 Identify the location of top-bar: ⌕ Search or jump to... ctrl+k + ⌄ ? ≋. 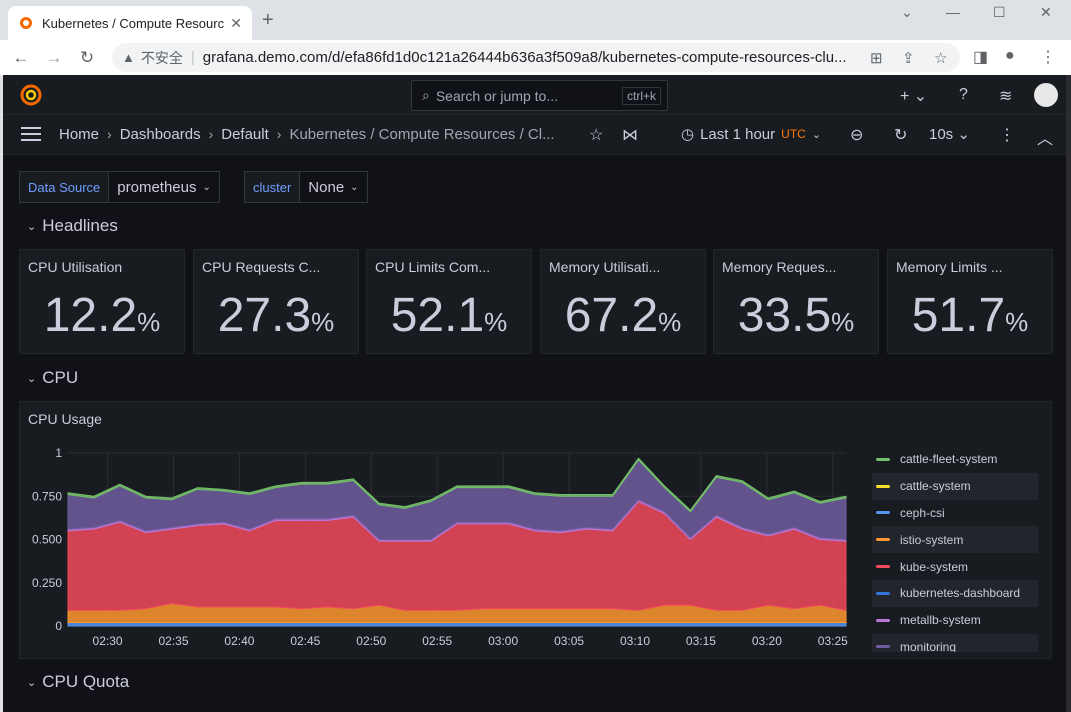
(536, 95).